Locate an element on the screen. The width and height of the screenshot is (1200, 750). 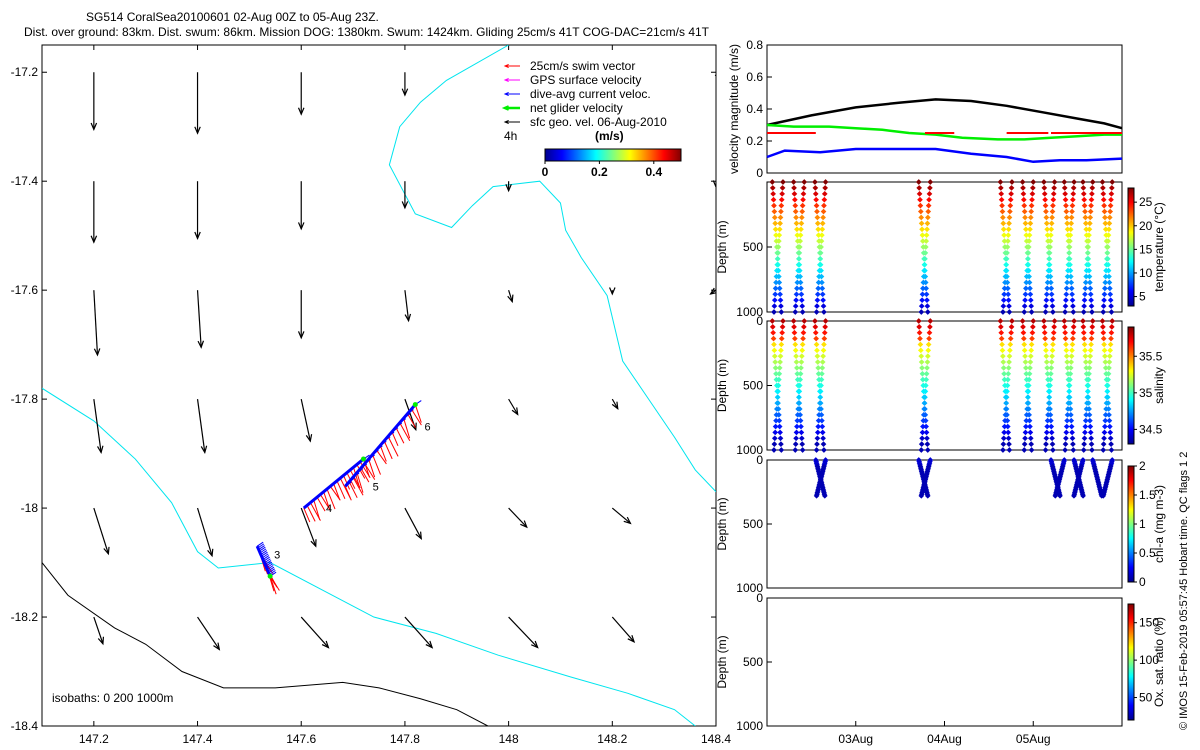
legend-colorbar-tick-label: 0.4 is located at coordinates (653, 172).